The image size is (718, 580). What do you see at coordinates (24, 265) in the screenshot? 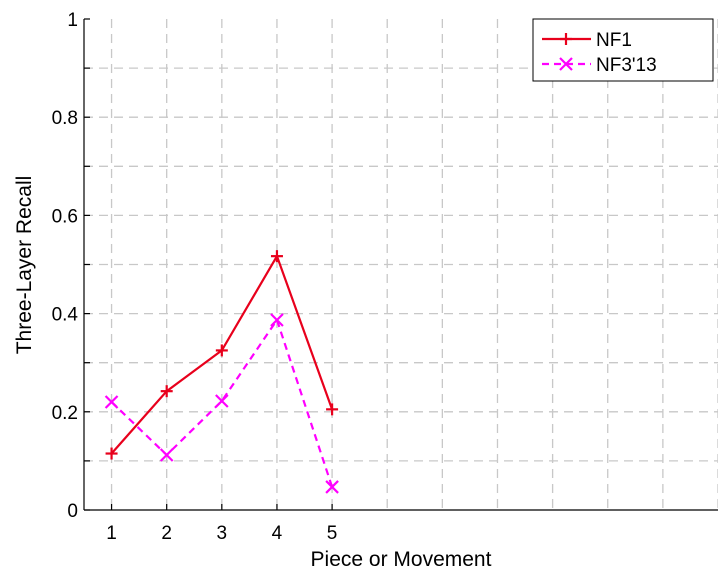
I see `y-axis-title: Three-Layer Recall` at bounding box center [24, 265].